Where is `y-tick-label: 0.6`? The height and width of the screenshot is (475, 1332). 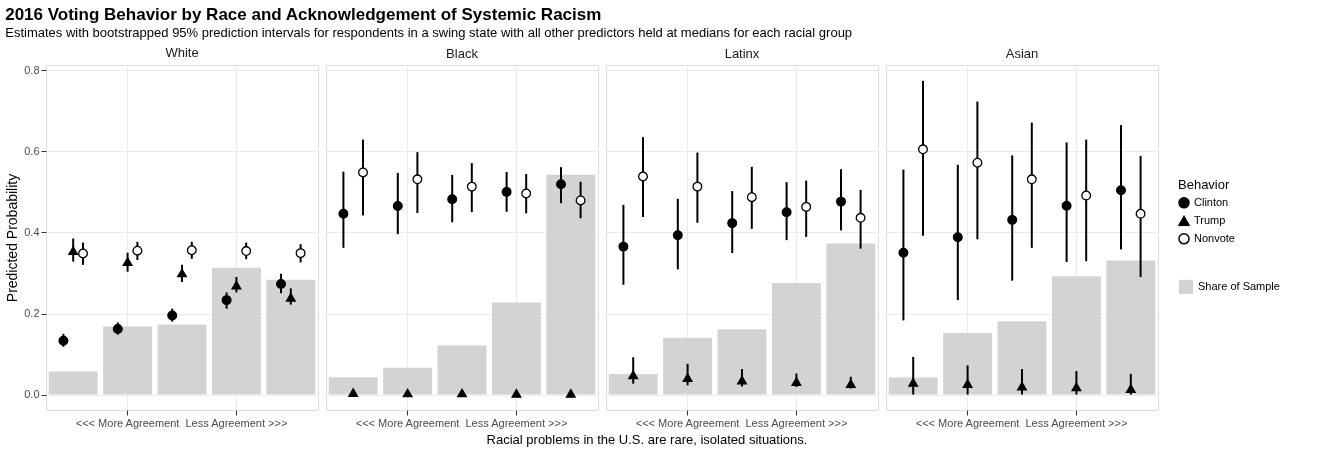 y-tick-label: 0.6 is located at coordinates (32, 150).